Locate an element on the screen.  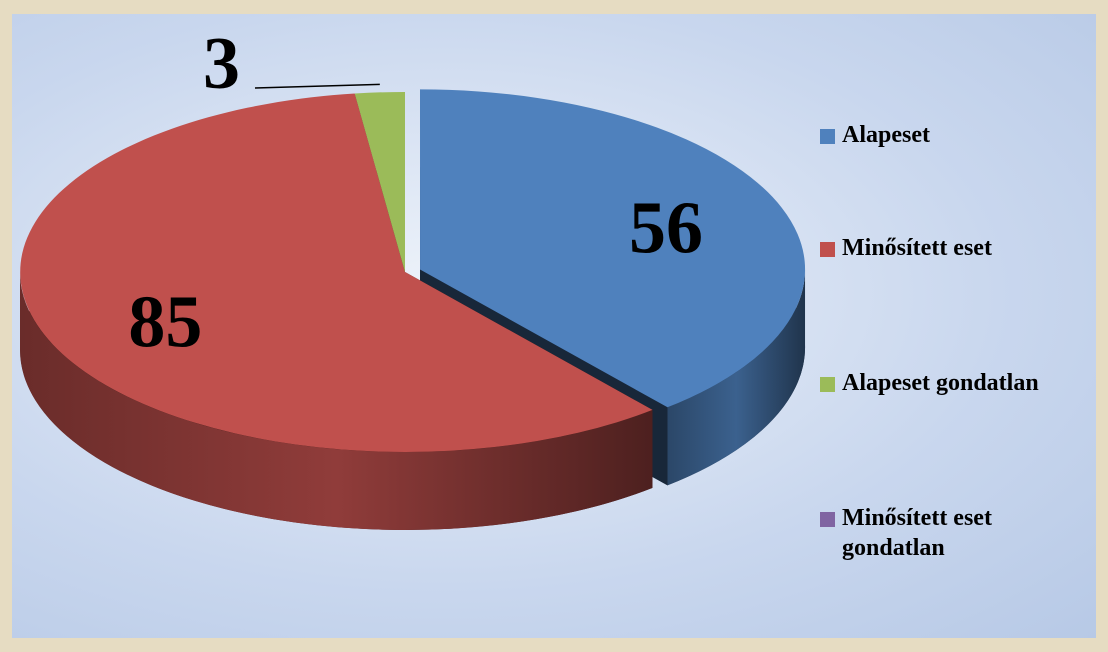
legend-entry: Alapeset gondatlan is located at coordinates (954, 383).